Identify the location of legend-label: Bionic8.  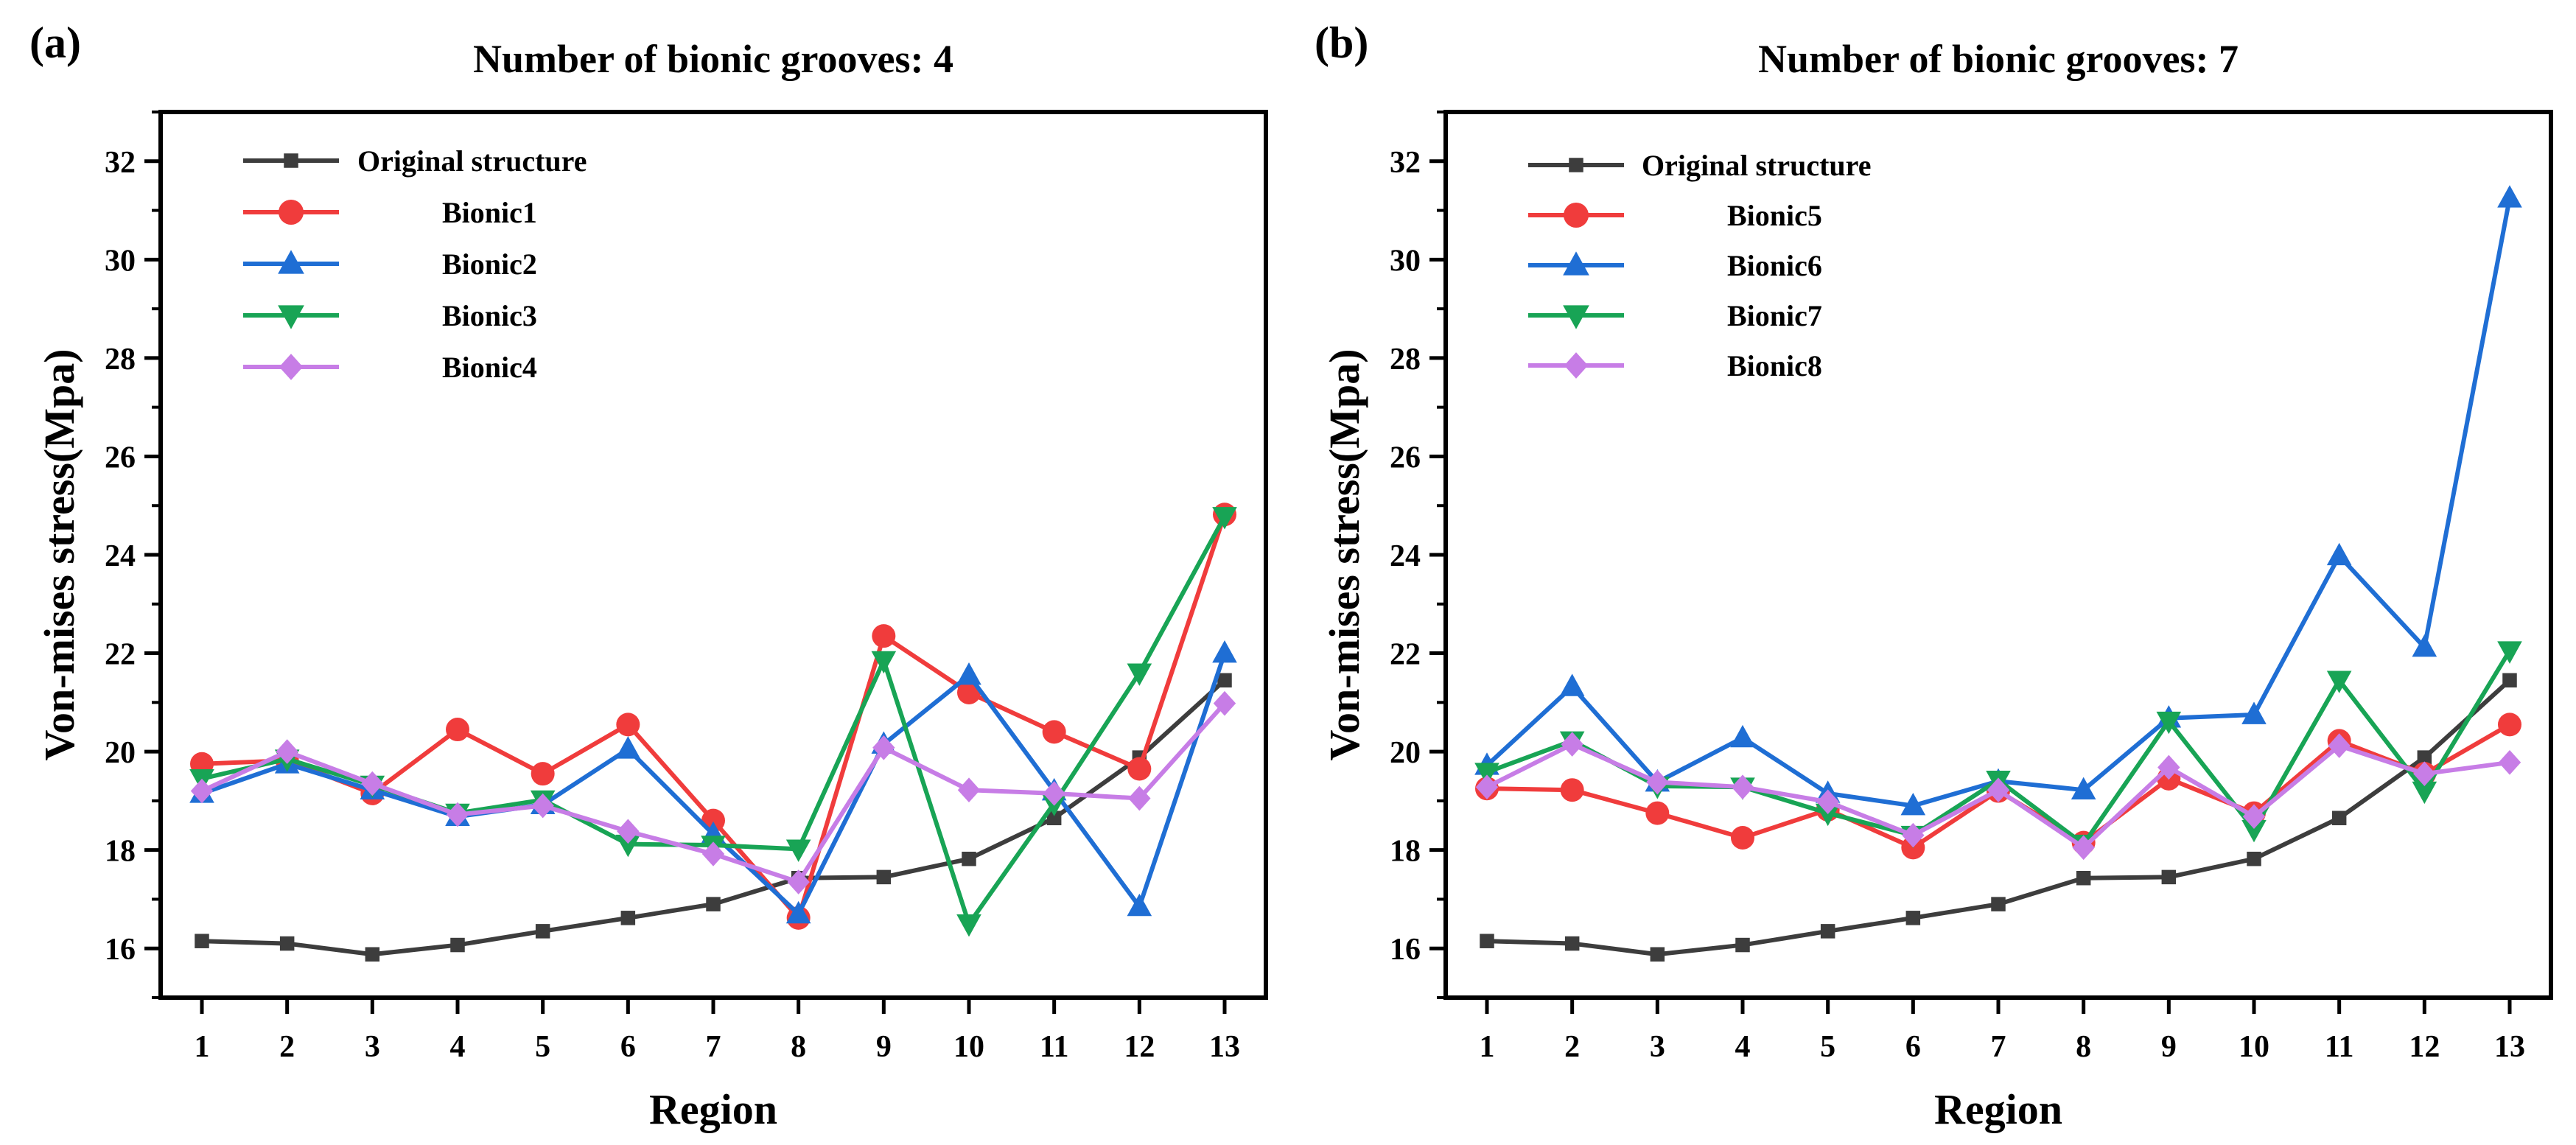
(1774, 366).